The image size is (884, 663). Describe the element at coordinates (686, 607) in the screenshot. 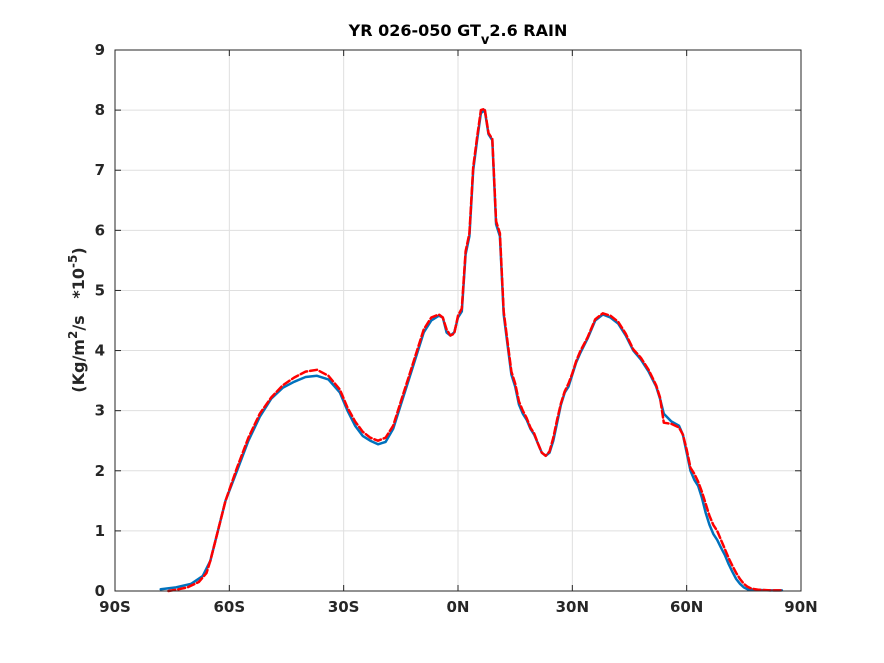

I see `x-tick-label: 60N` at that location.